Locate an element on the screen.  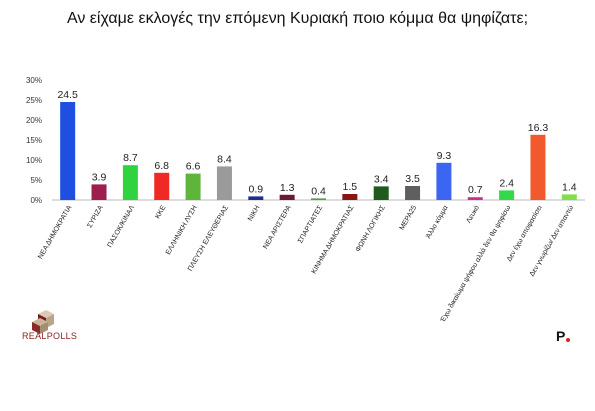
category-label: ΠΑΣΟΚ/ΚΙΝΑΛ is located at coordinates (121, 226).